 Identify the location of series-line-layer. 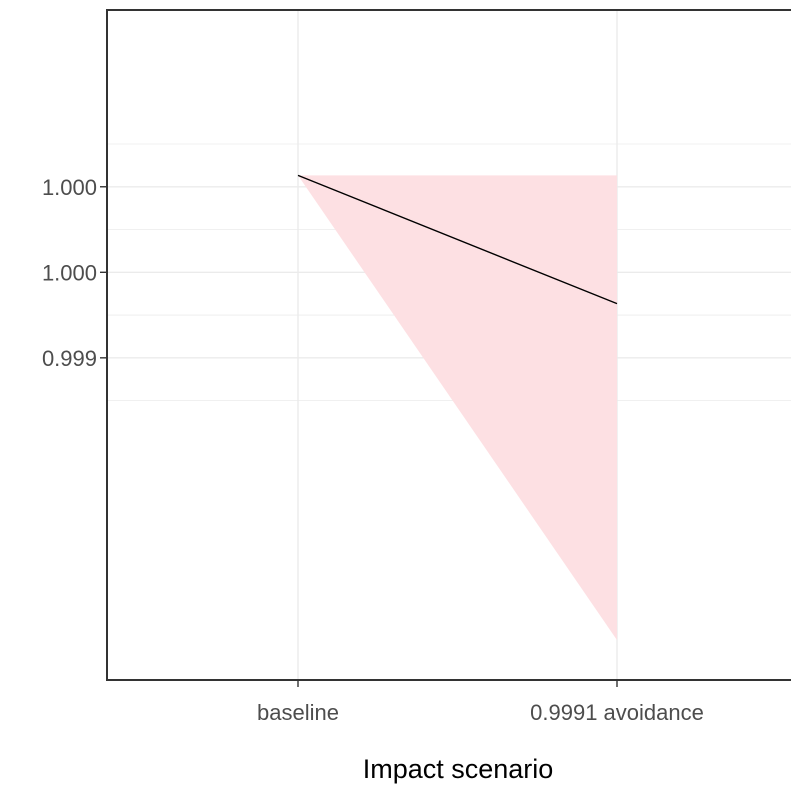
(457, 239).